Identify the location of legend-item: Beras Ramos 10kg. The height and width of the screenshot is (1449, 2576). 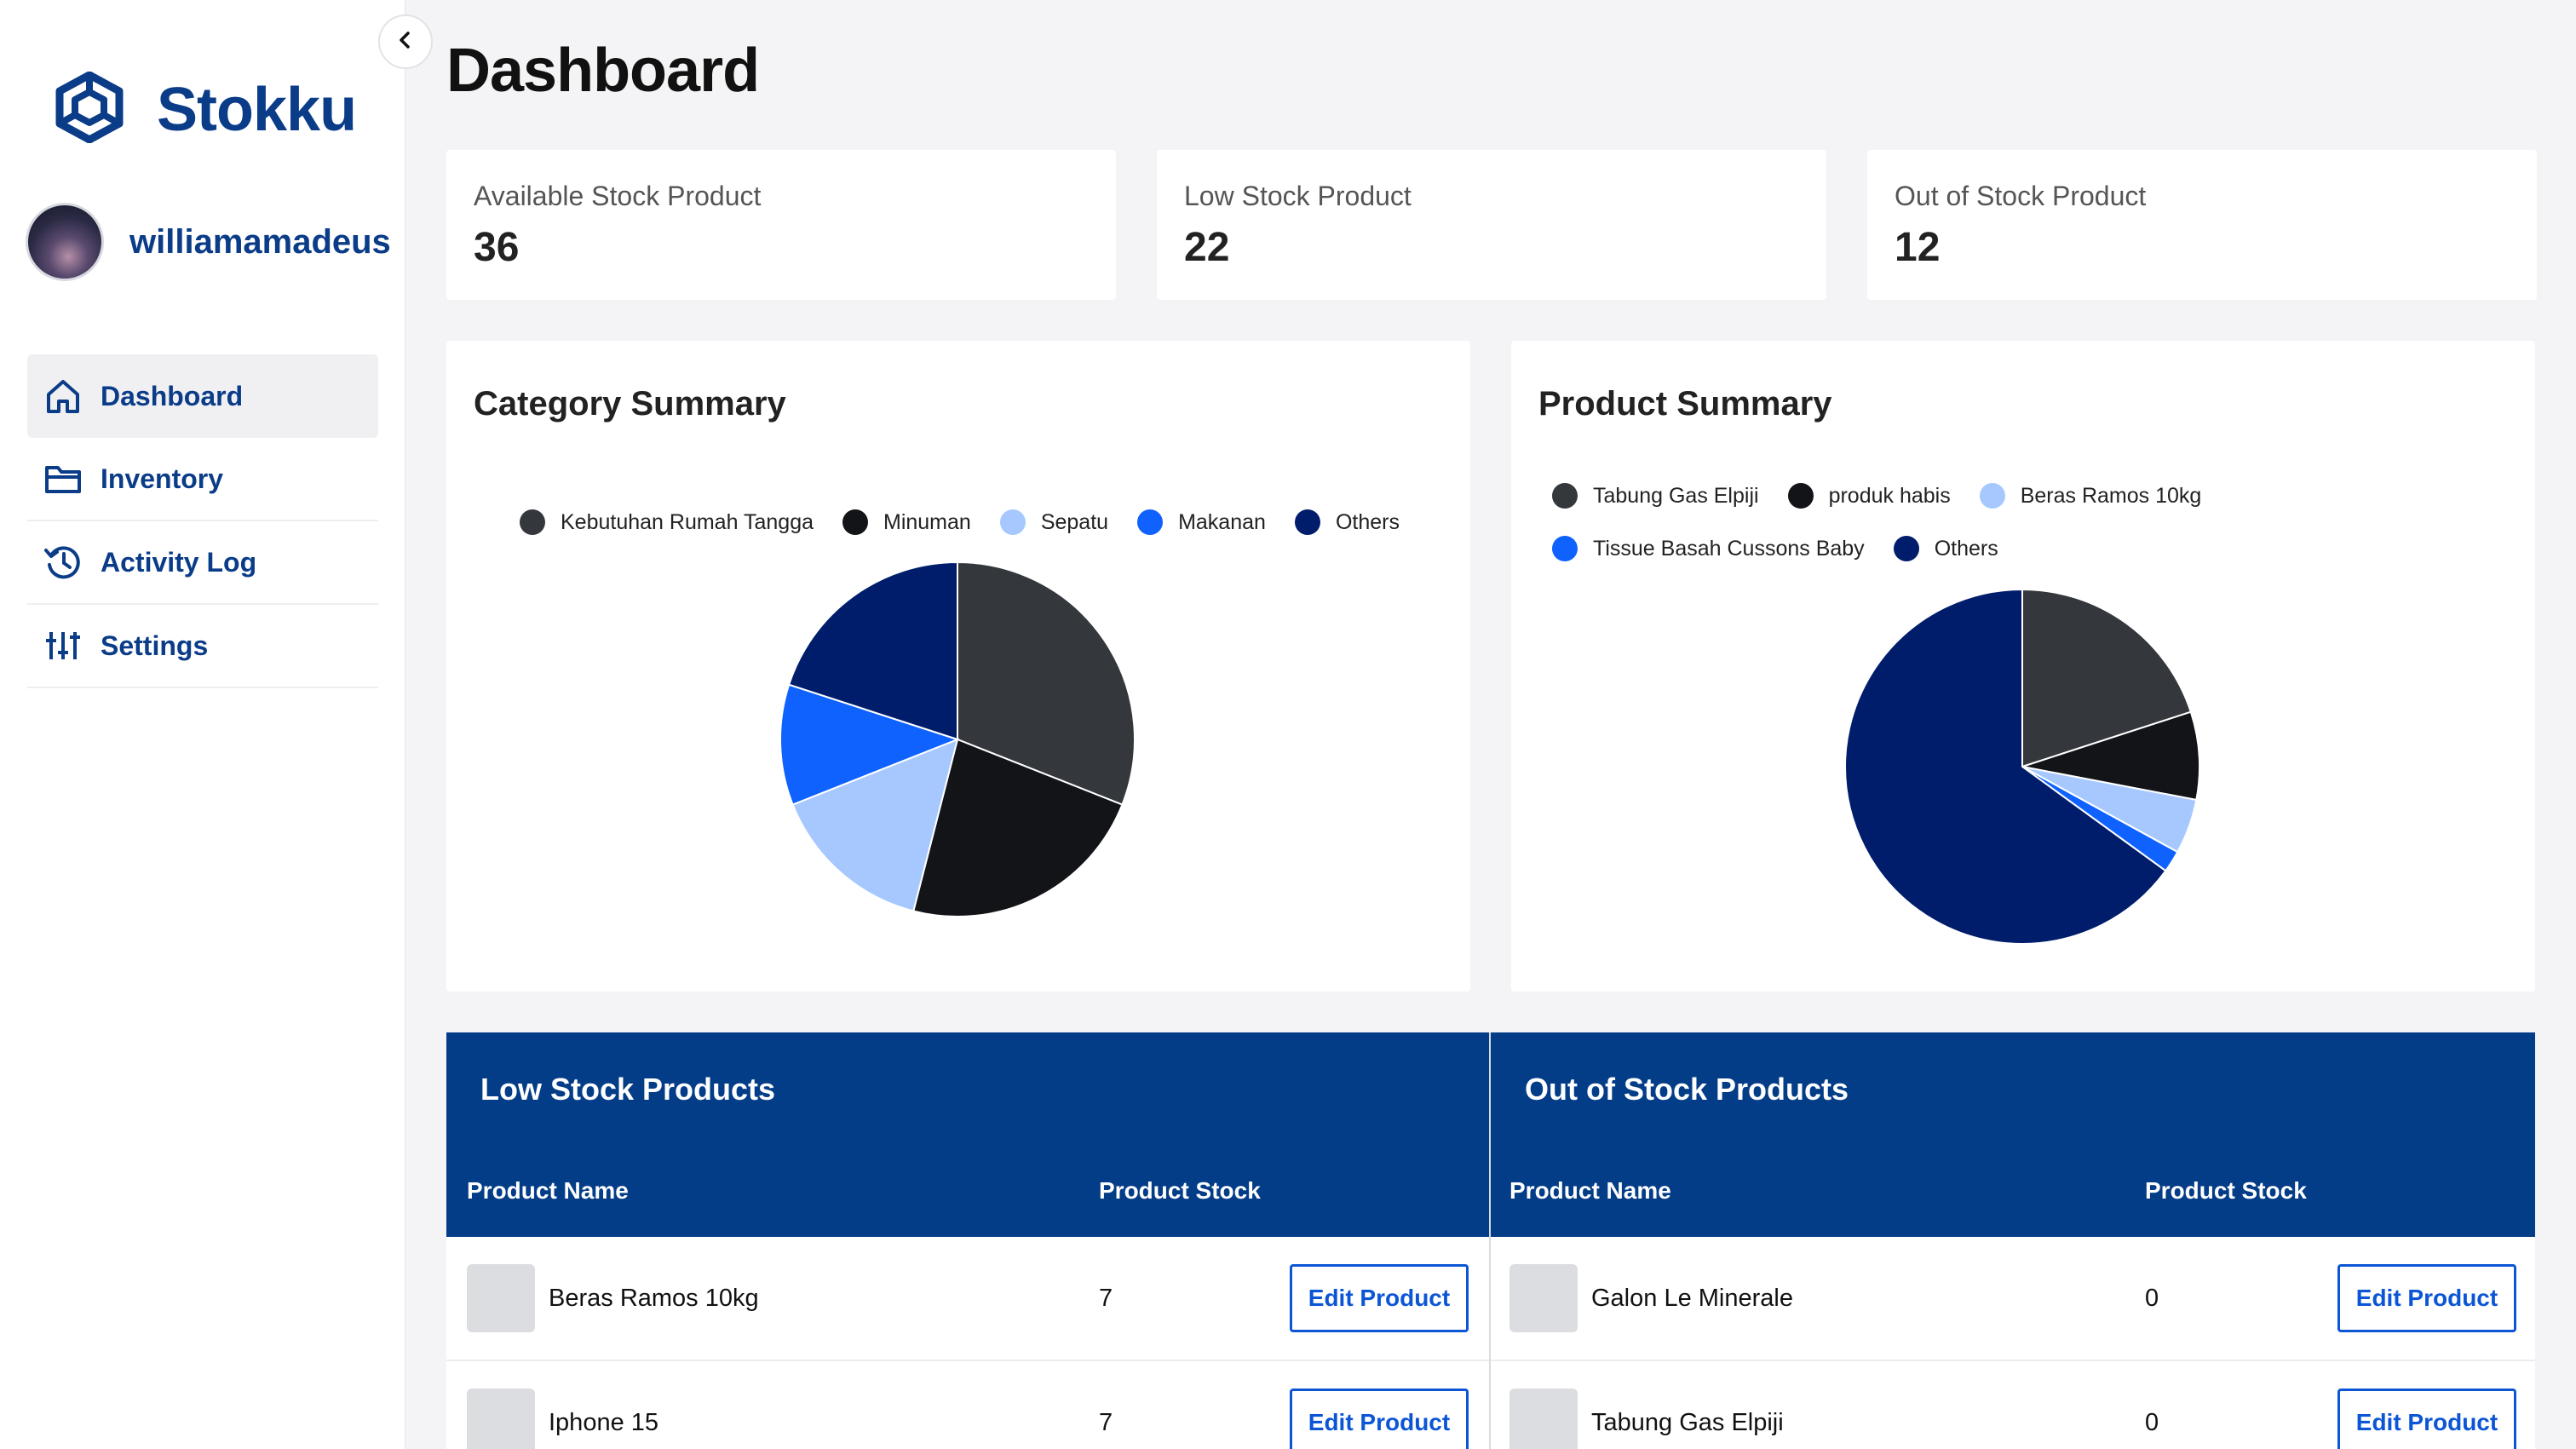
(2090, 496).